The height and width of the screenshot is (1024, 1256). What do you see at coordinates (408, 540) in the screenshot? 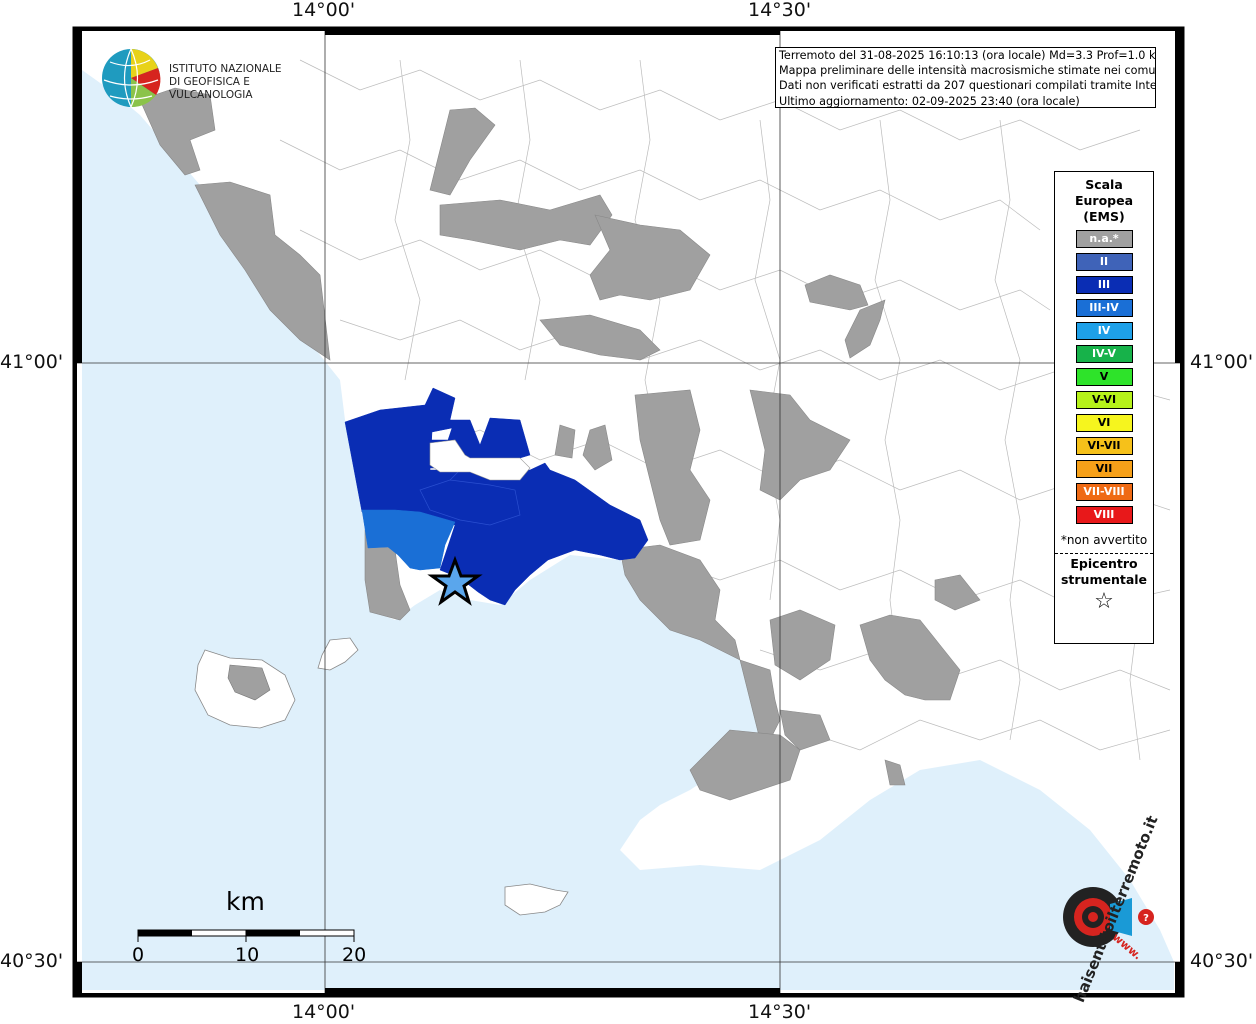
I see `intensity-III-IV-area` at bounding box center [408, 540].